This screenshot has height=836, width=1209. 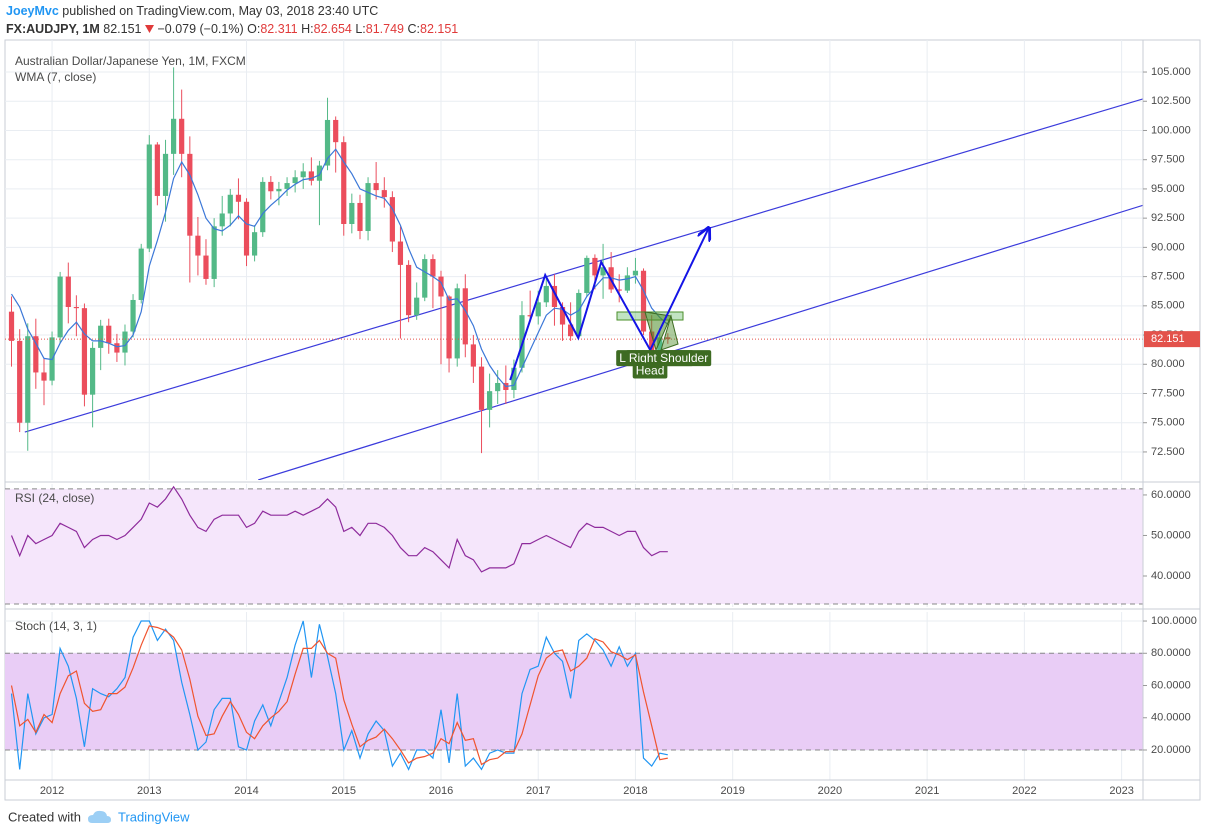 I want to click on ohlc-value: 82.654, so click(x=332, y=29).